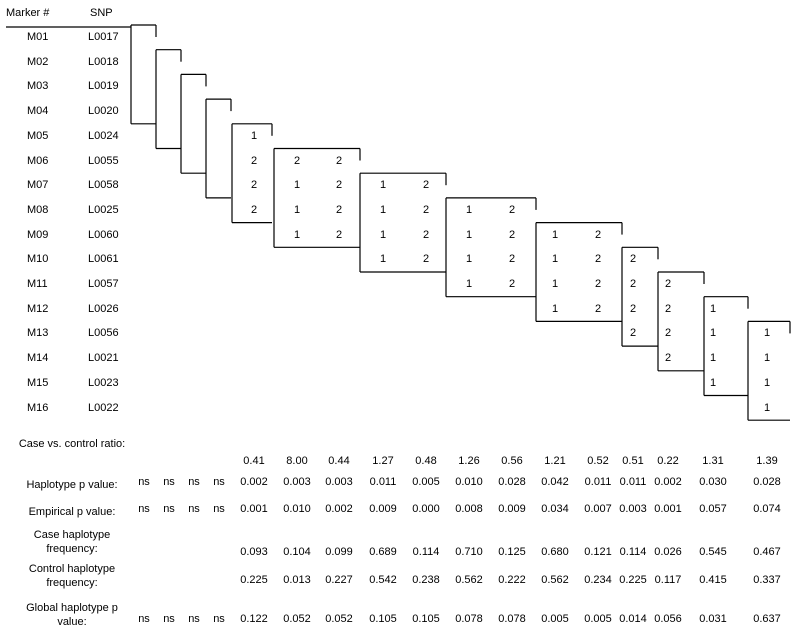 The height and width of the screenshot is (632, 800). I want to click on marker-id: M13, so click(38, 333).